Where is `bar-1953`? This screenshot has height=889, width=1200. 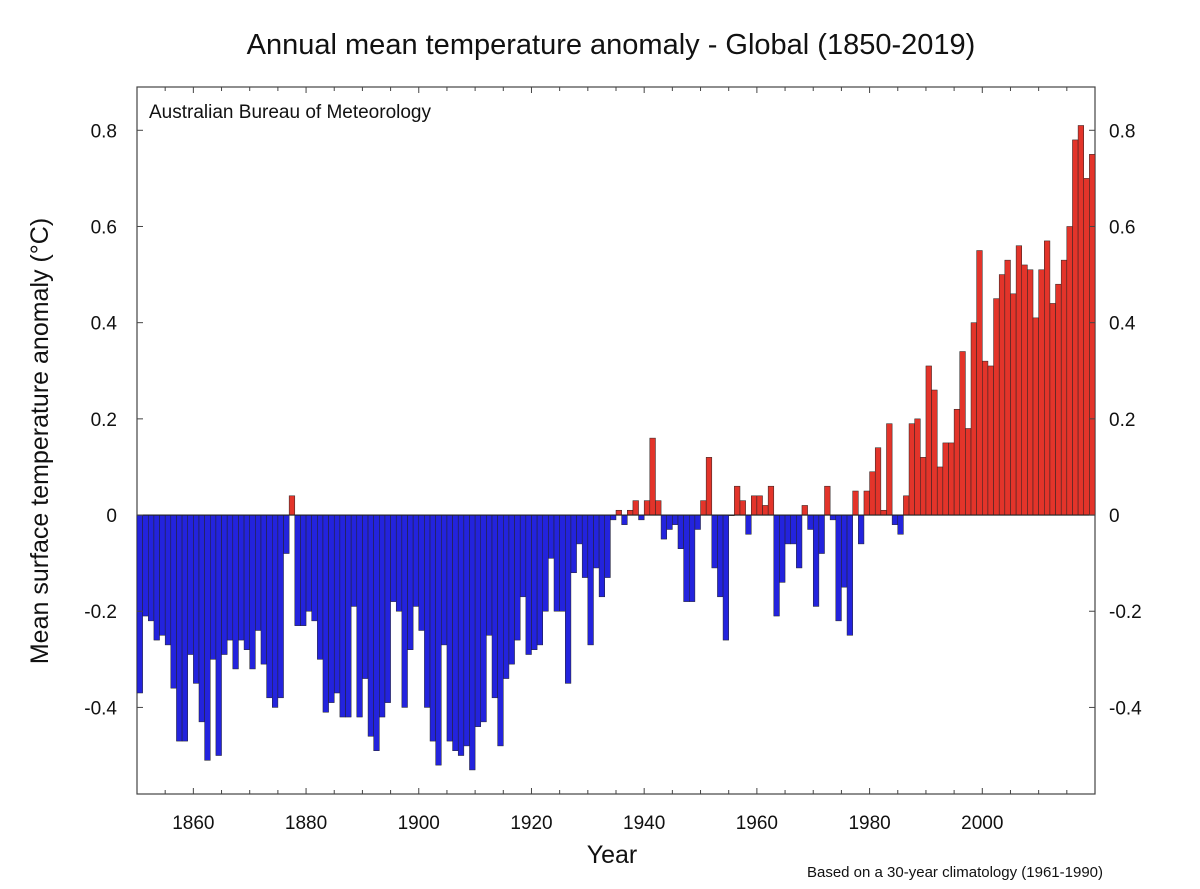
bar-1953 is located at coordinates (720, 556).